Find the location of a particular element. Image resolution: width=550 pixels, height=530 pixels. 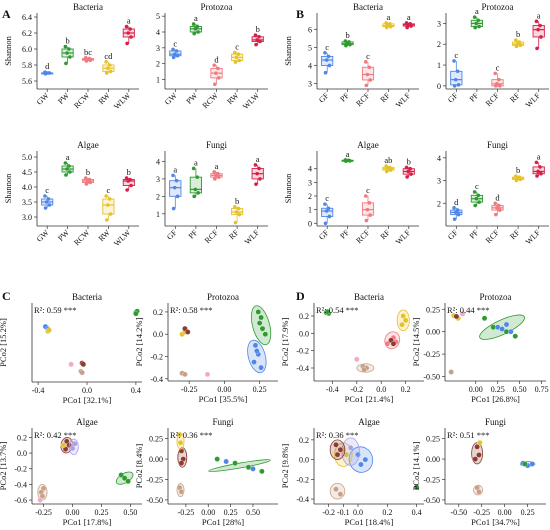

y-axis-label: PCo2 [17.9%] is located at coordinates (285, 342).